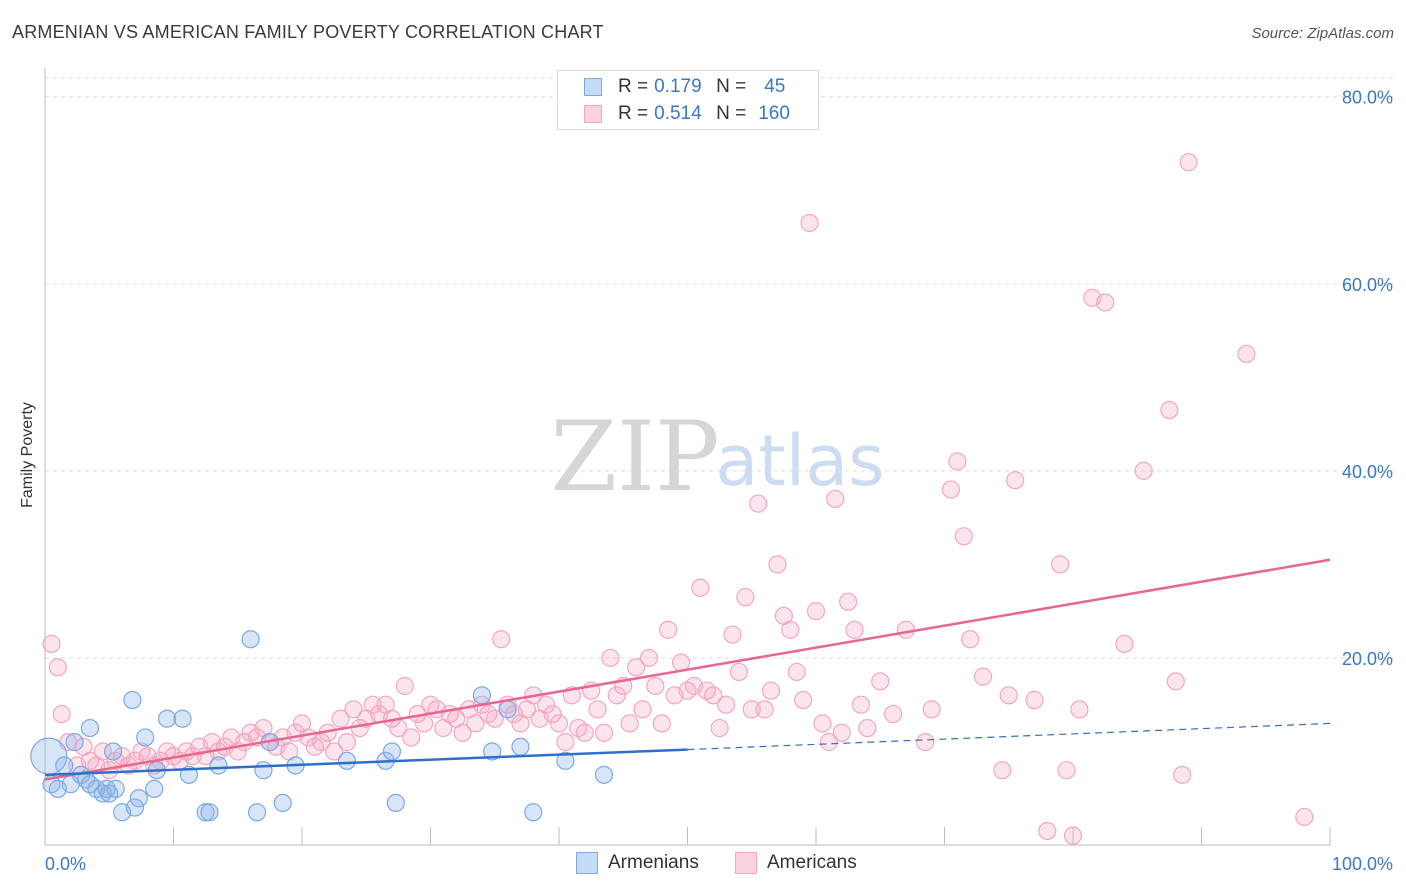 Image resolution: width=1406 pixels, height=892 pixels. Describe the element at coordinates (1362, 864) in the screenshot. I see `x-tick-label-max: 100.0%` at that location.